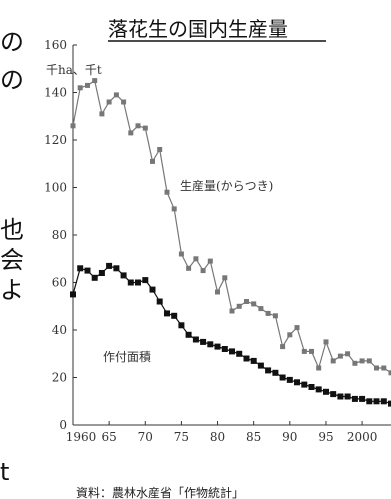 Image resolution: width=391 pixels, height=499 pixels. Describe the element at coordinates (59, 330) in the screenshot. I see `y-tick-label: 40` at that location.